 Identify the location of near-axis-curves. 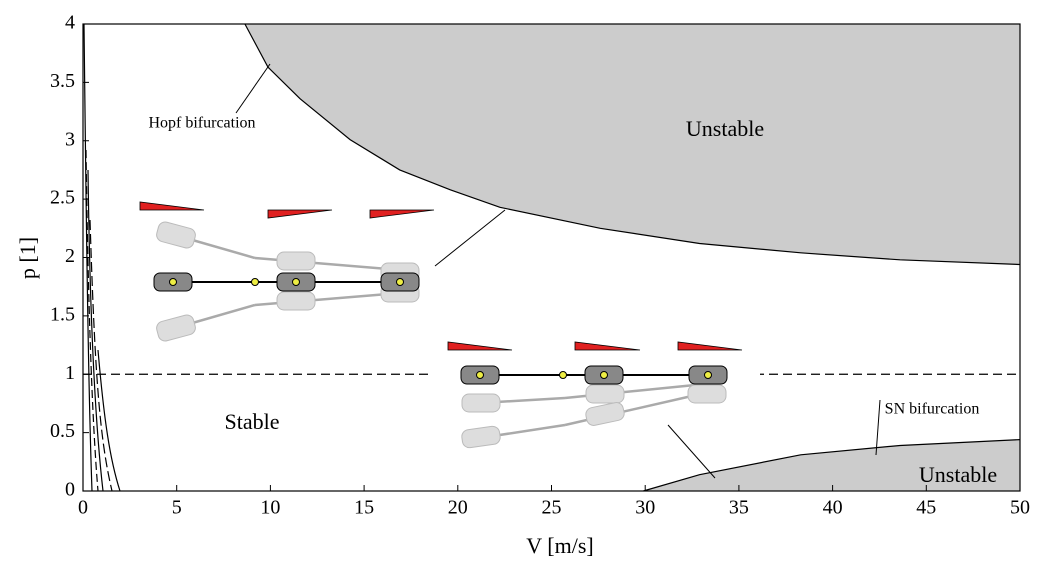
(102, 257).